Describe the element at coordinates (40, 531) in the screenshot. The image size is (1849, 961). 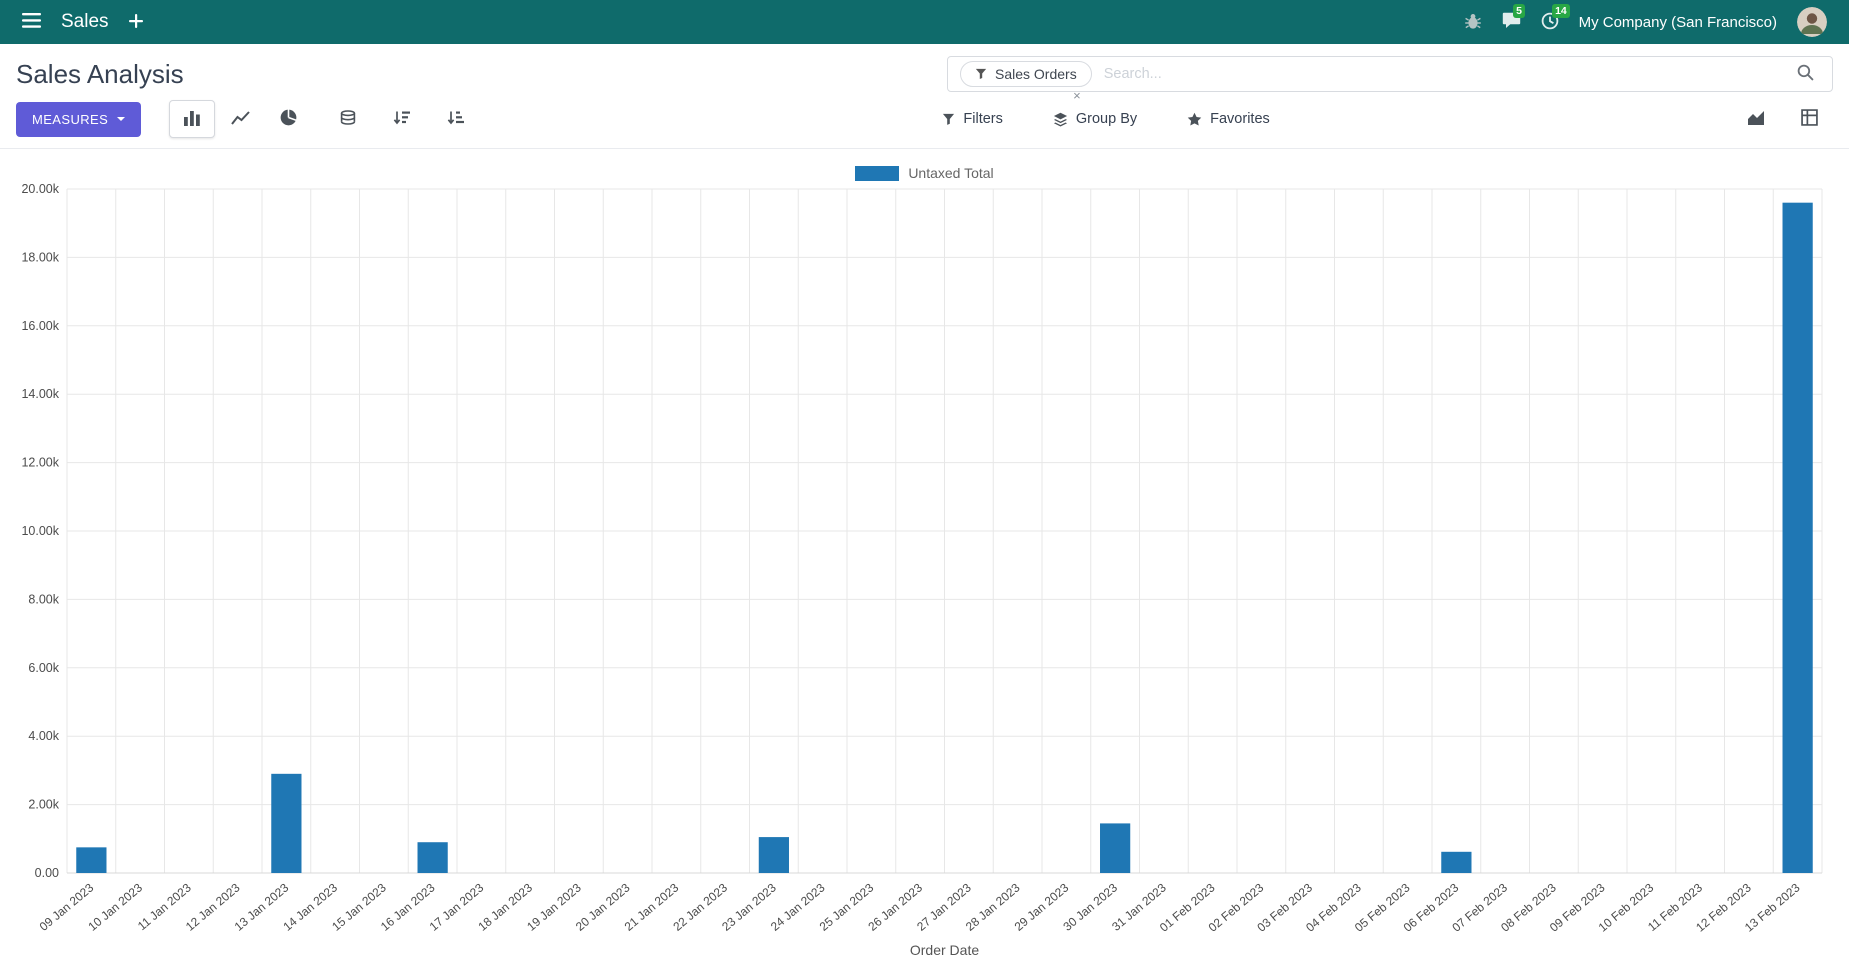
I see `svg-text: 10.00k` at that location.